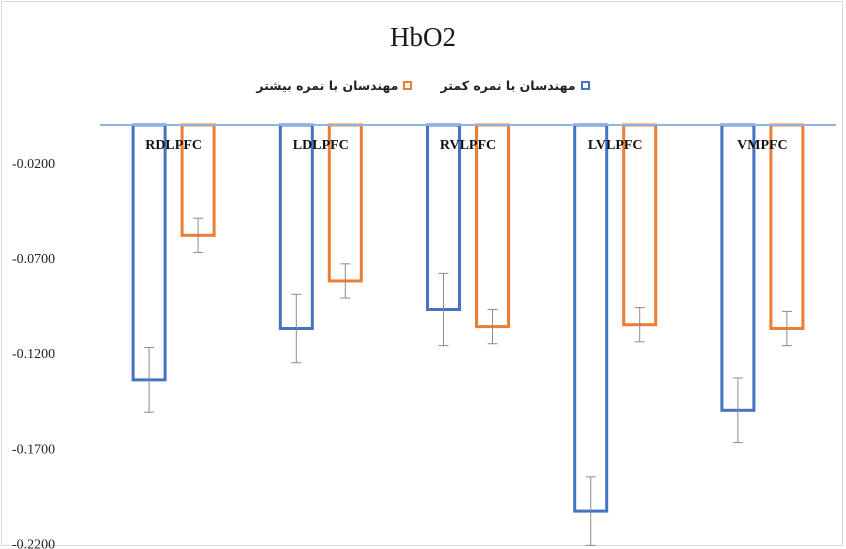 The width and height of the screenshot is (846, 549). Describe the element at coordinates (508, 85) in the screenshot. I see `legend-label-lower-score: مهندسان با نمره کمتر` at that location.